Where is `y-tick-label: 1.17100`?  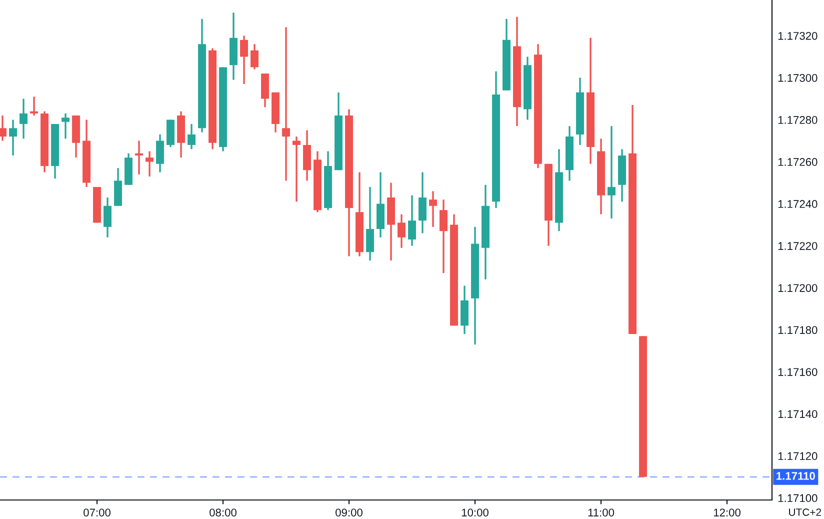
y-tick-label: 1.17100 is located at coordinates (798, 498).